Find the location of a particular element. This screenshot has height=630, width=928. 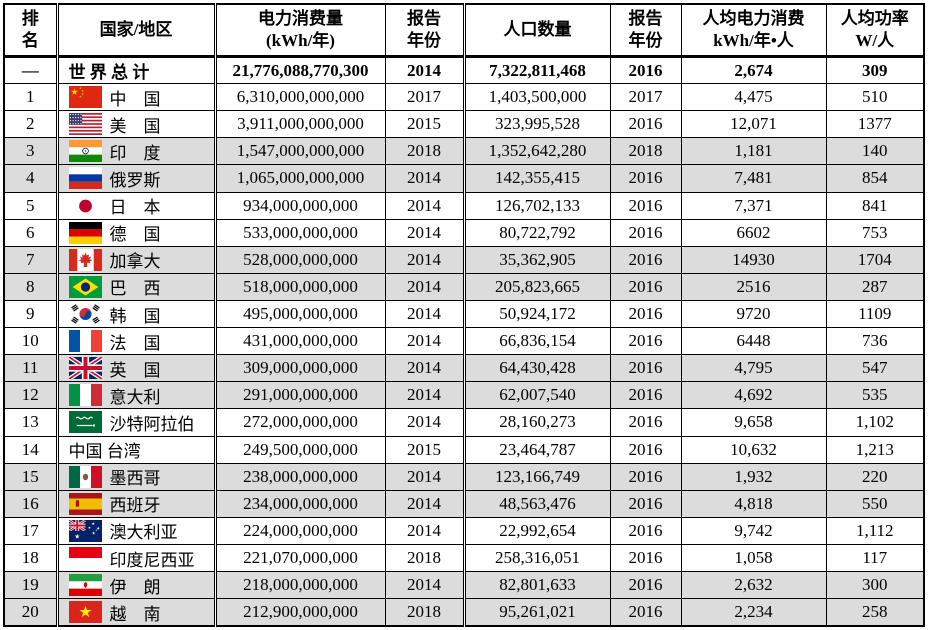

country-name: 沙特阿拉伯 is located at coordinates (152, 424).